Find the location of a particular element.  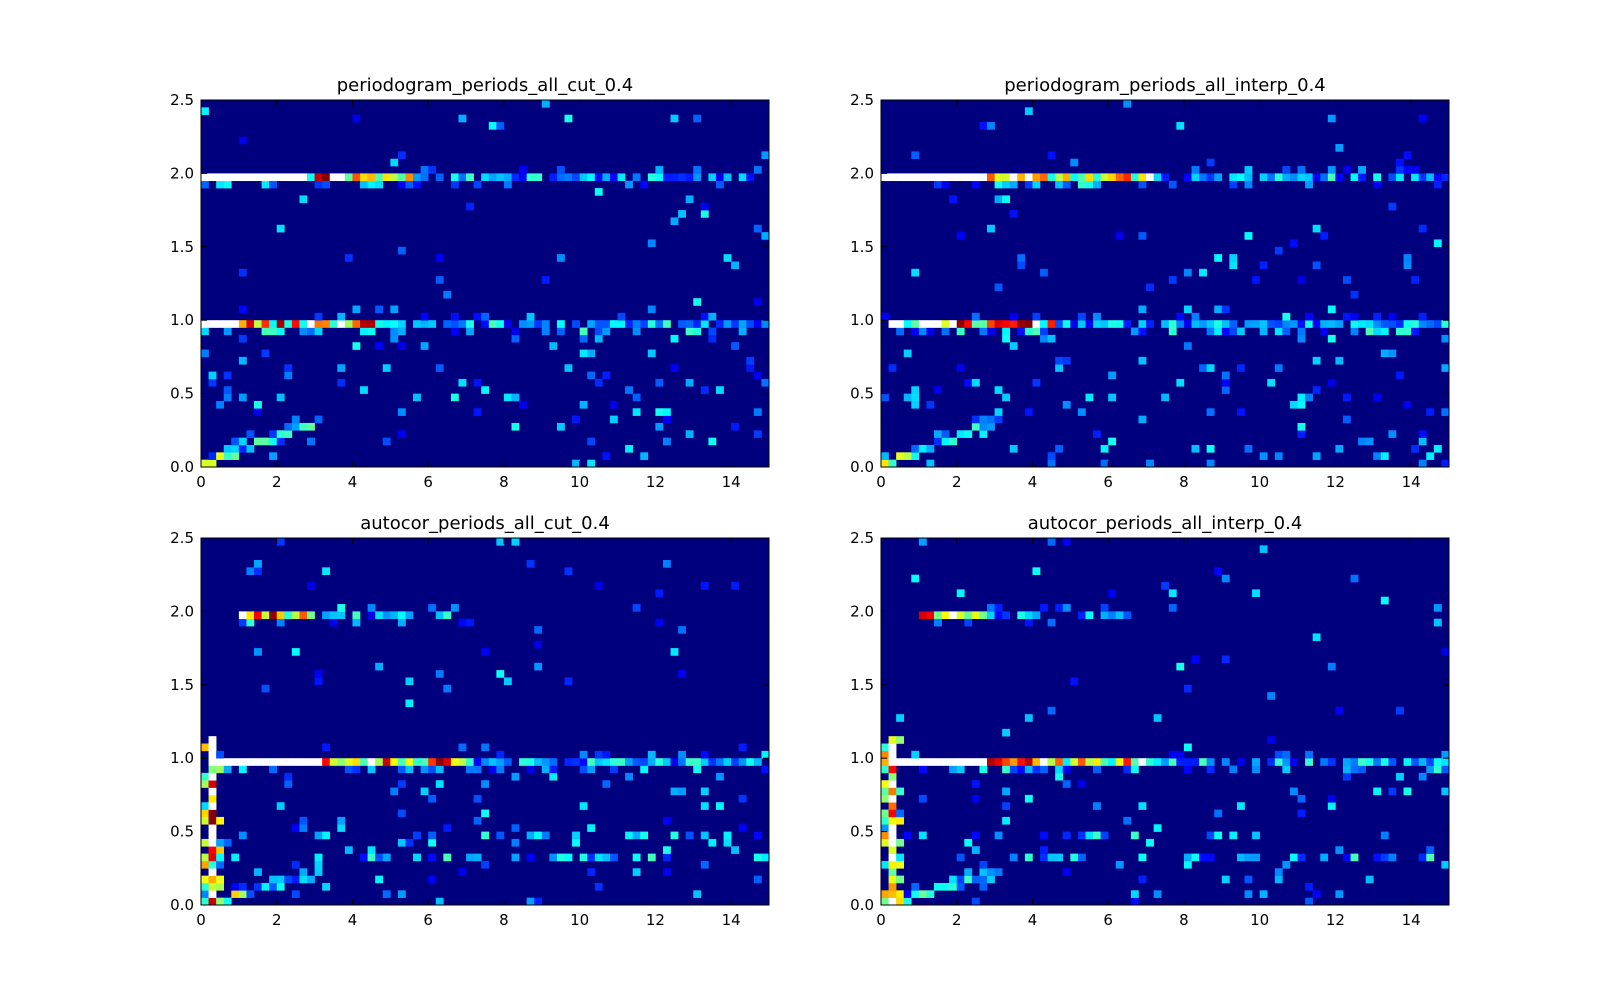

y-tick-label: 0.5 is located at coordinates (182, 832).